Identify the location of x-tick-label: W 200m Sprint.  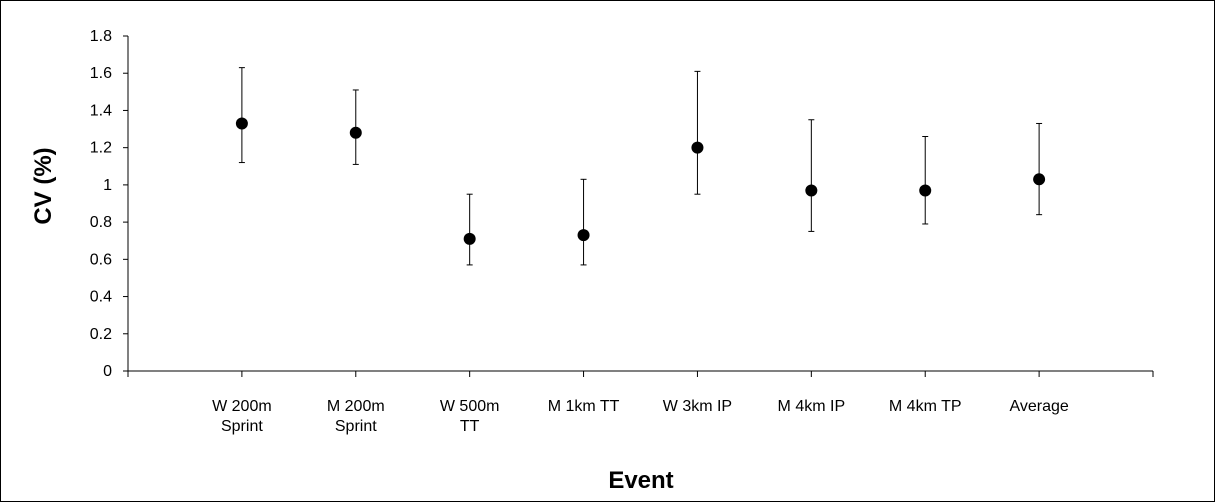
(242, 416).